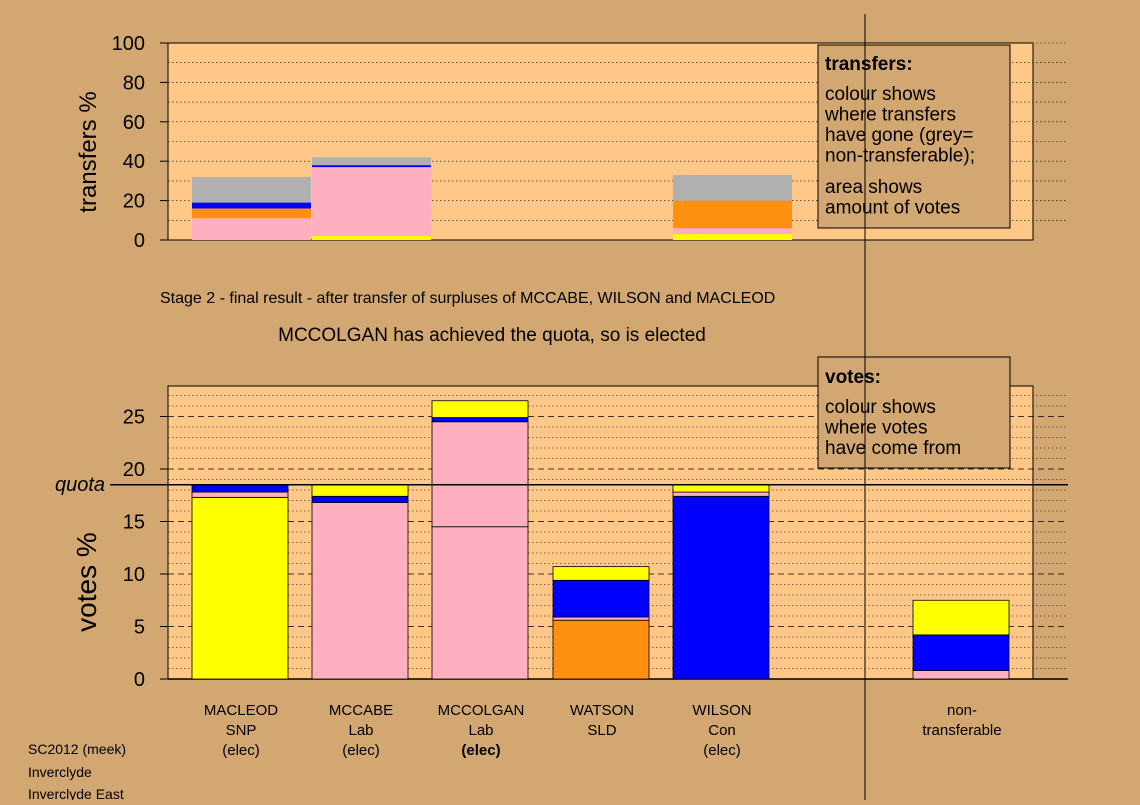  What do you see at coordinates (492, 198) in the screenshot?
I see `transfers-bars` at bounding box center [492, 198].